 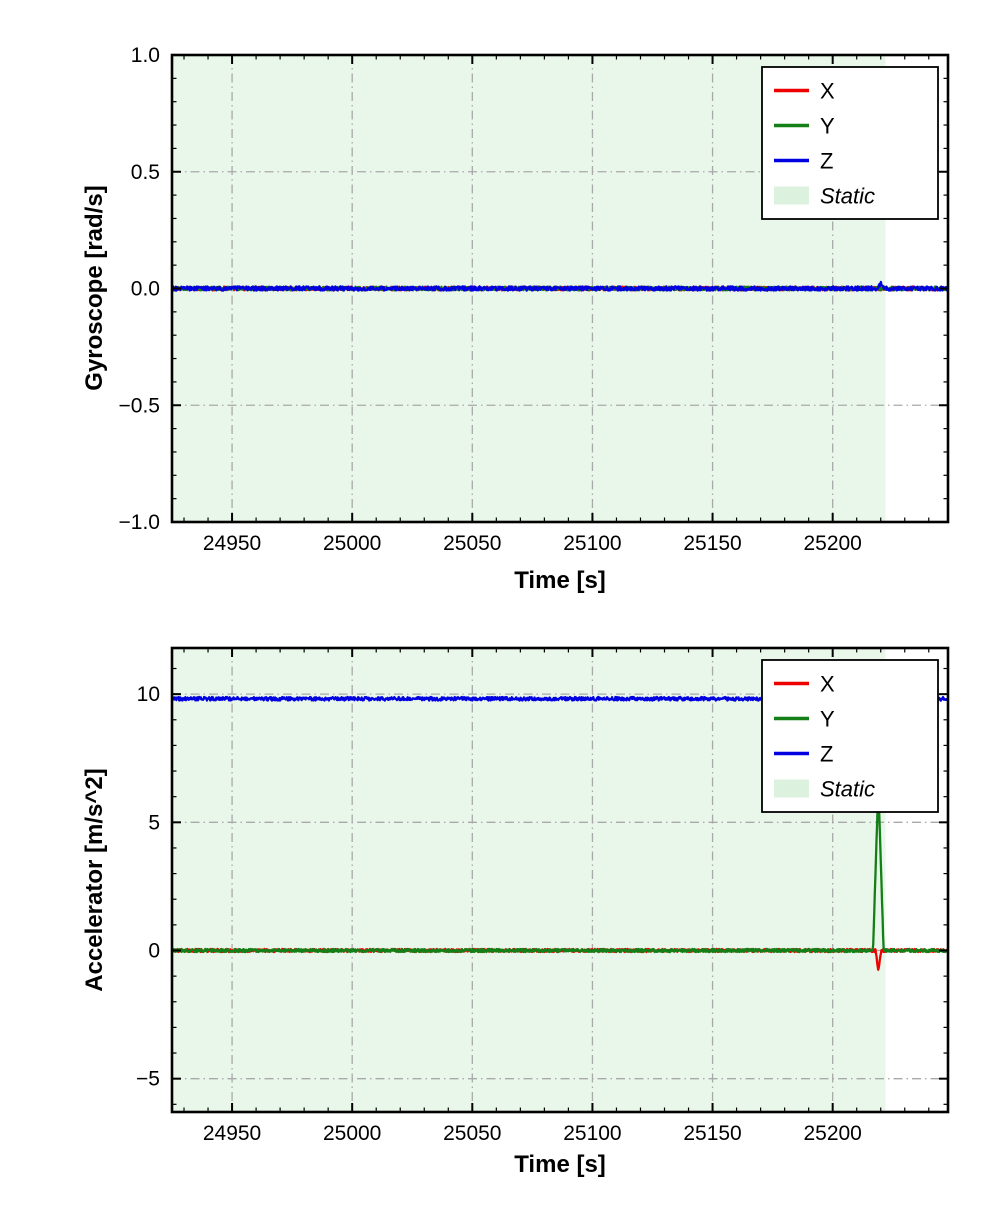 I want to click on accelerator-y-axis-label: Accelerator [m/s^2], so click(x=94, y=880).